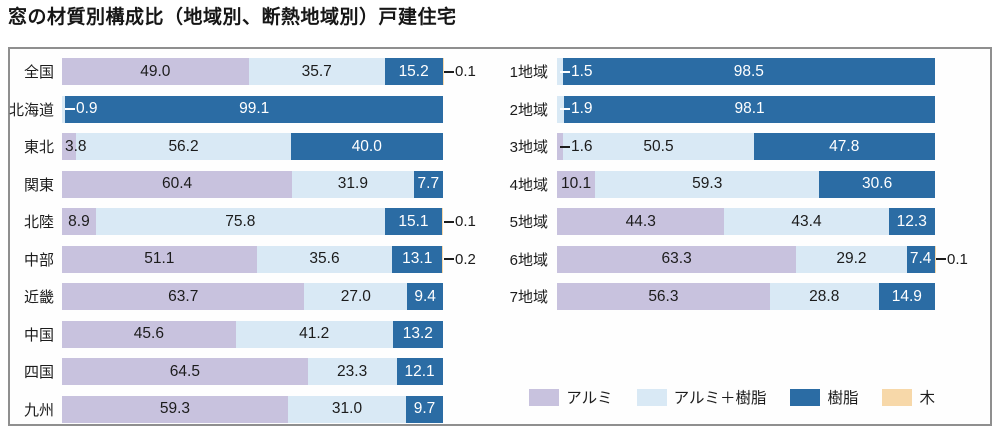 The width and height of the screenshot is (1000, 443). I want to click on segment-value: 56.2, so click(183, 147).